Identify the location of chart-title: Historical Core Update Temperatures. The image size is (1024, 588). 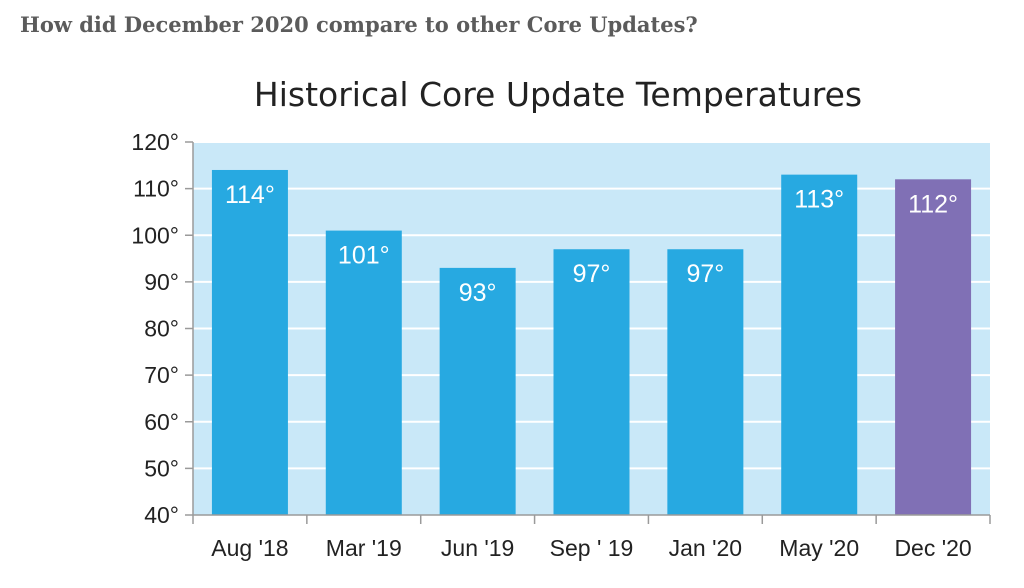
(558, 94).